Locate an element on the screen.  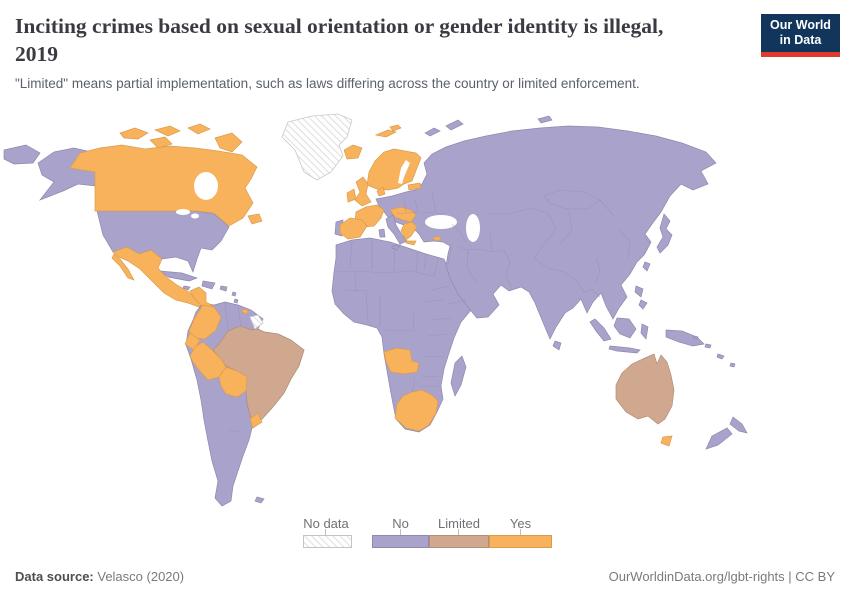
region-french-guiana is located at coordinates (256, 322).